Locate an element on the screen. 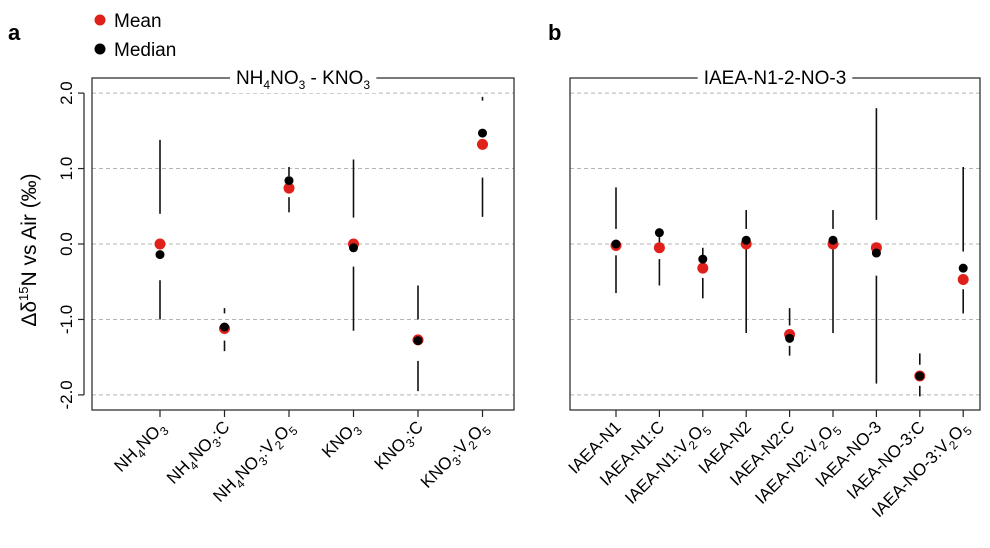 Image resolution: width=990 pixels, height=548 pixels. panel-title: NH4NO3 - KNO3 is located at coordinates (303, 80).